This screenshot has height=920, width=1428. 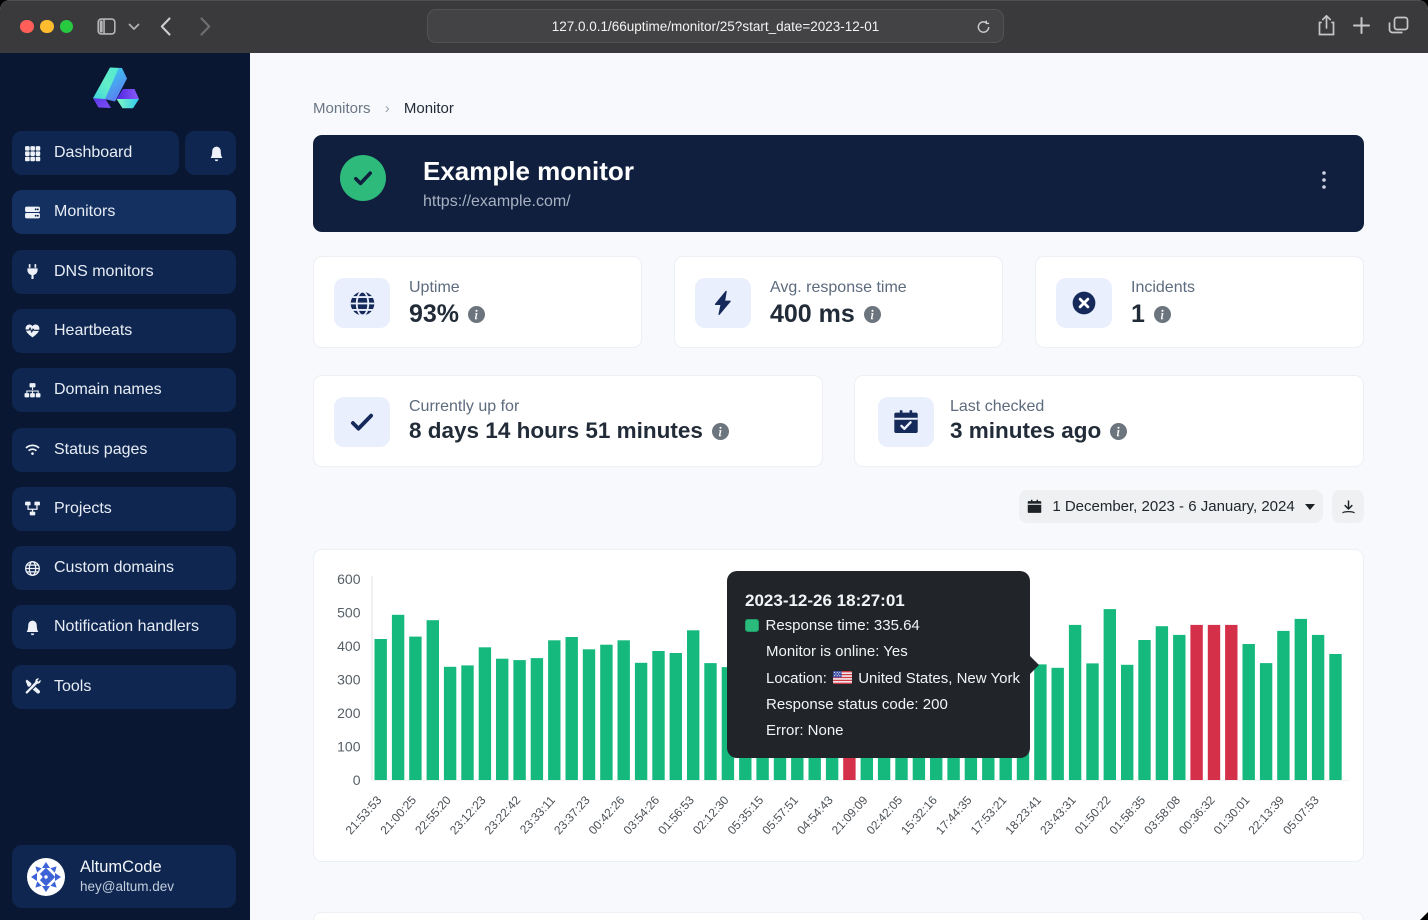 What do you see at coordinates (349, 680) in the screenshot?
I see `svg-text: 300` at bounding box center [349, 680].